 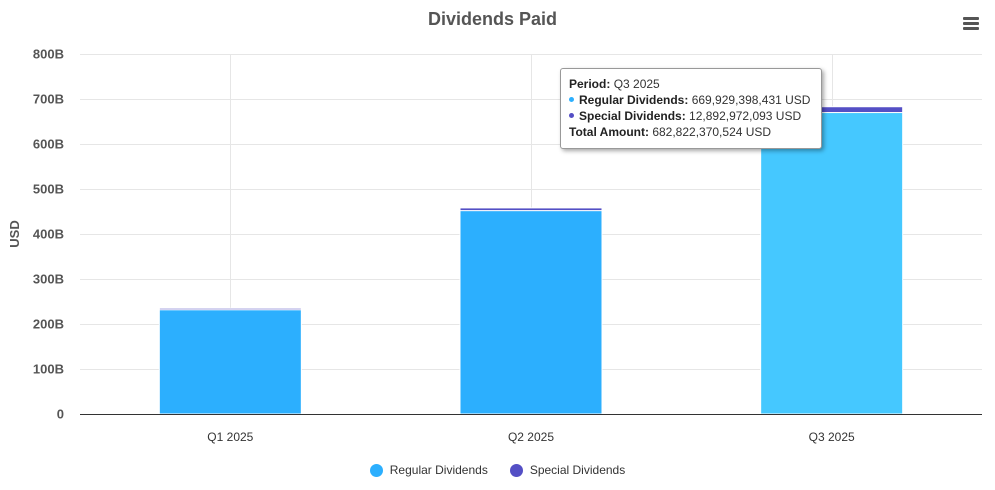 What do you see at coordinates (230, 437) in the screenshot?
I see `x-tick-label: Q1 2025` at bounding box center [230, 437].